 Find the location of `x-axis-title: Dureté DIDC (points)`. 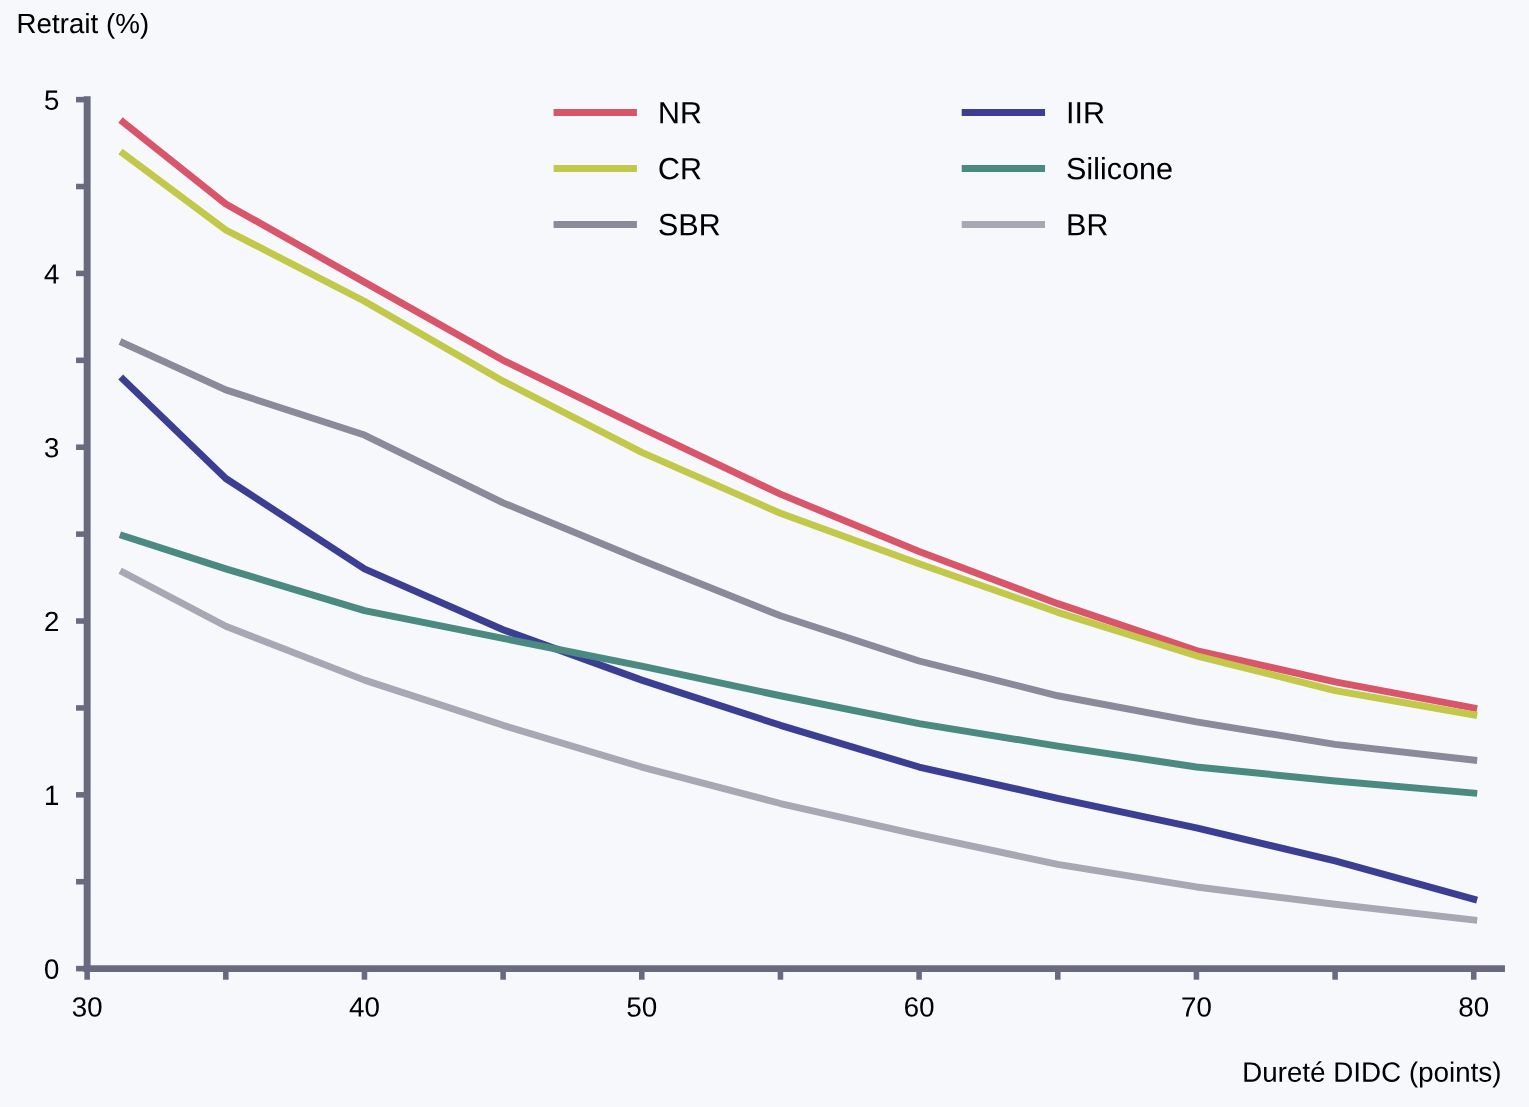

x-axis-title: Dureté DIDC (points) is located at coordinates (1372, 1074).